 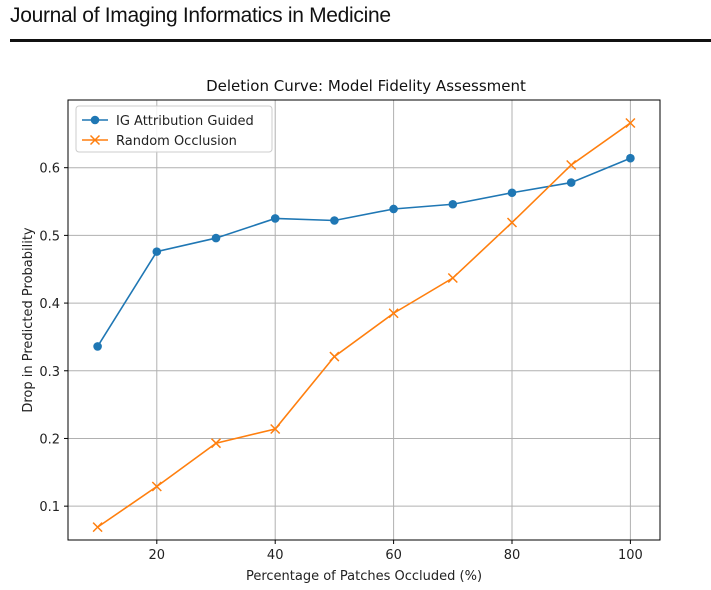 I want to click on y-tick-label: 0.4, so click(x=49, y=304).